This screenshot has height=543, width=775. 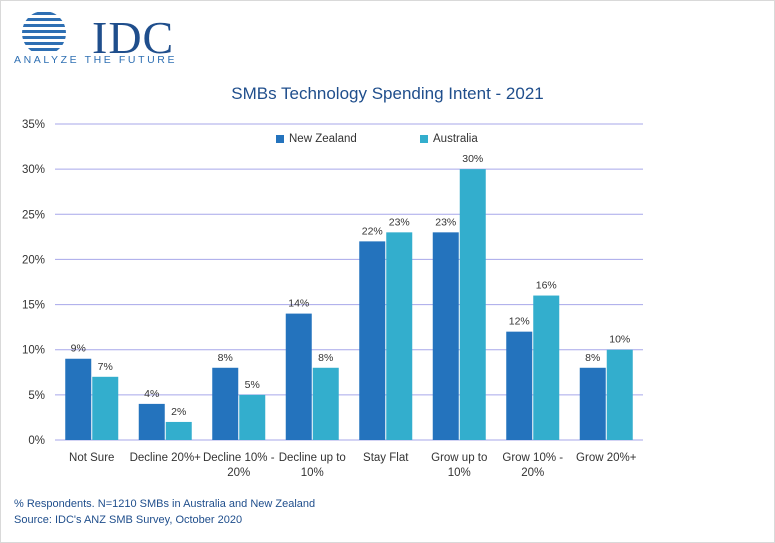 I want to click on y-tick-label: 0%, so click(x=36, y=441).